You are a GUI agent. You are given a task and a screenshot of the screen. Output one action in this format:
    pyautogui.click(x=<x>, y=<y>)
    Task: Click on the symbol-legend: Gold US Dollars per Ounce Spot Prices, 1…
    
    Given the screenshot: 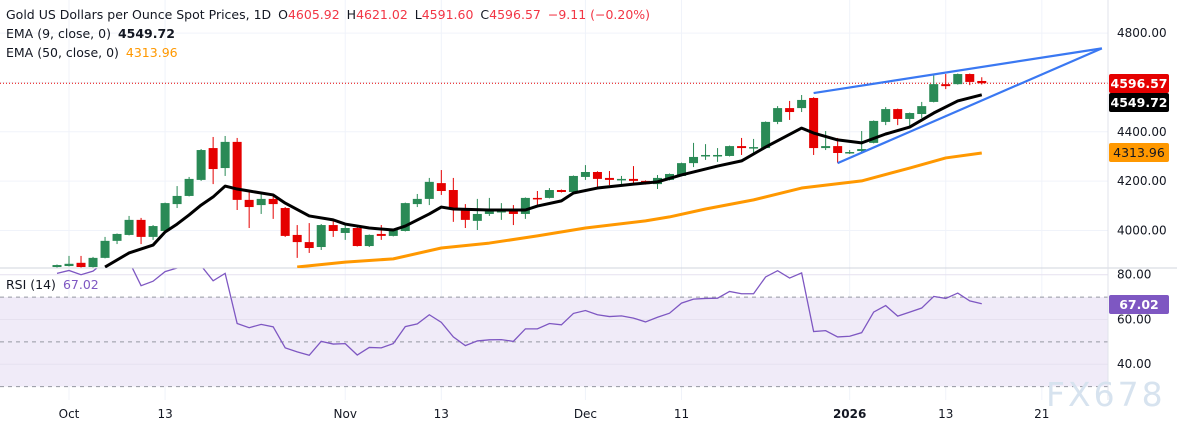 What is the action you would take?
    pyautogui.click(x=329, y=15)
    